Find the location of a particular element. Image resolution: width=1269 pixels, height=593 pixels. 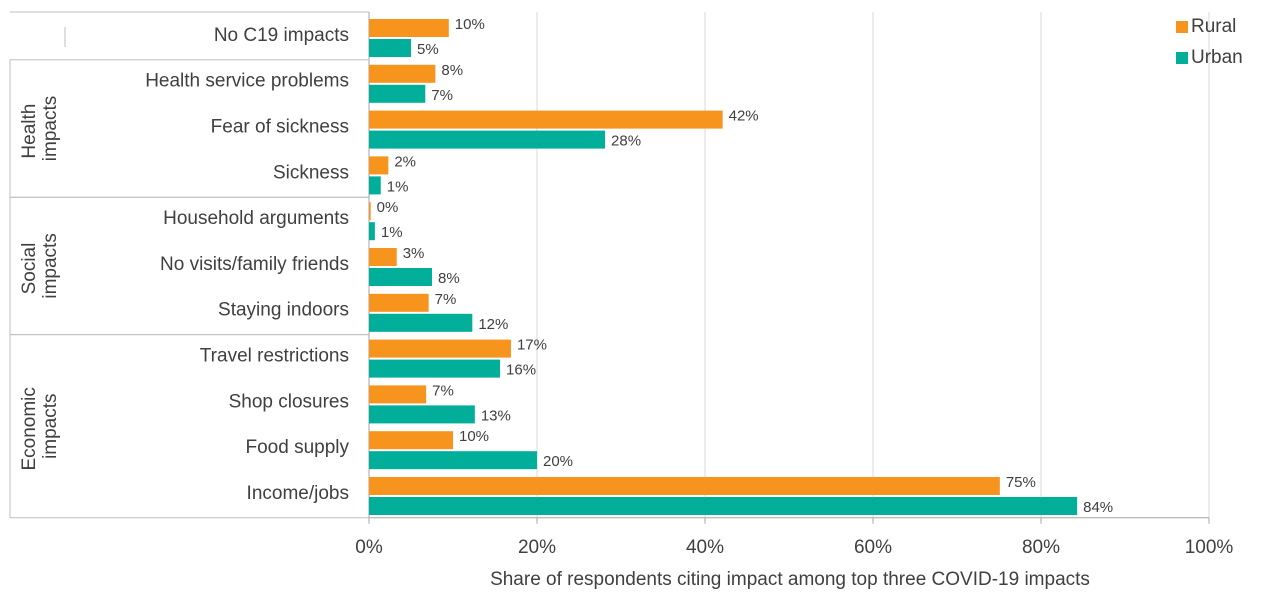

y-tick-label: No C19 impacts is located at coordinates (281, 35).